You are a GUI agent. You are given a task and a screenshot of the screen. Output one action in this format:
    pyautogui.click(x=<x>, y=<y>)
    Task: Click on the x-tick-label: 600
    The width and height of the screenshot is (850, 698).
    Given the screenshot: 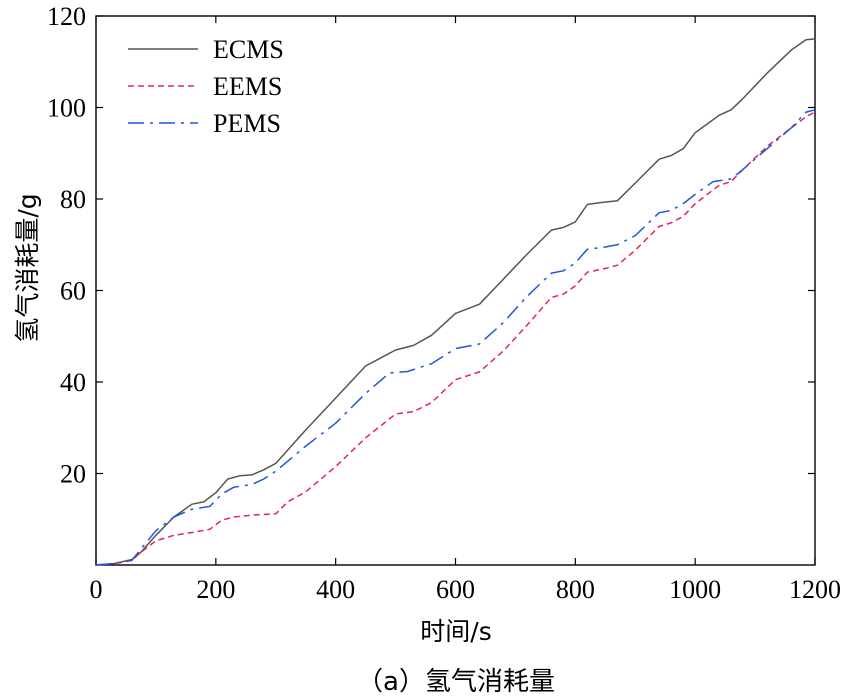 What is the action you would take?
    pyautogui.click(x=455, y=589)
    